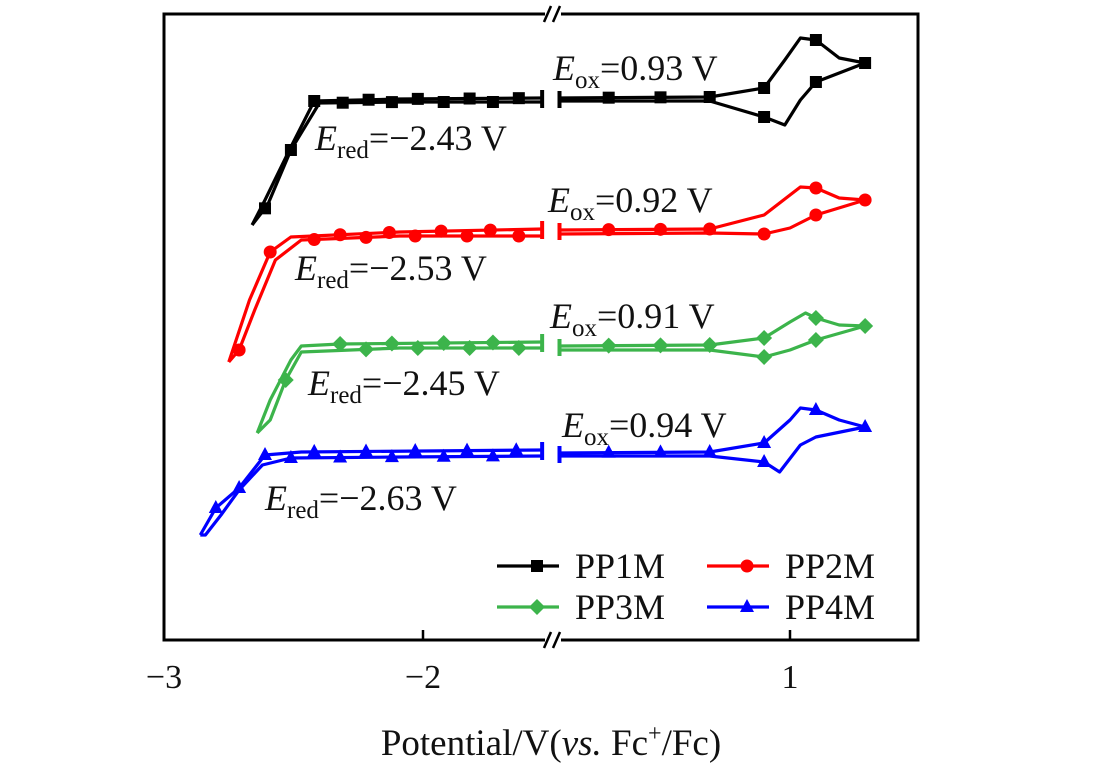  I want to click on legend-item-pp4m: PP4M, so click(791, 607).